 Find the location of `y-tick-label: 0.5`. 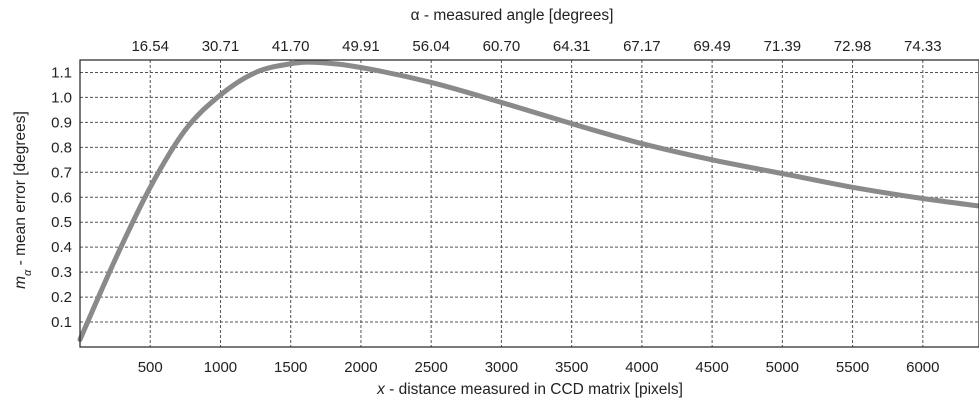

y-tick-label: 0.5 is located at coordinates (61, 222).